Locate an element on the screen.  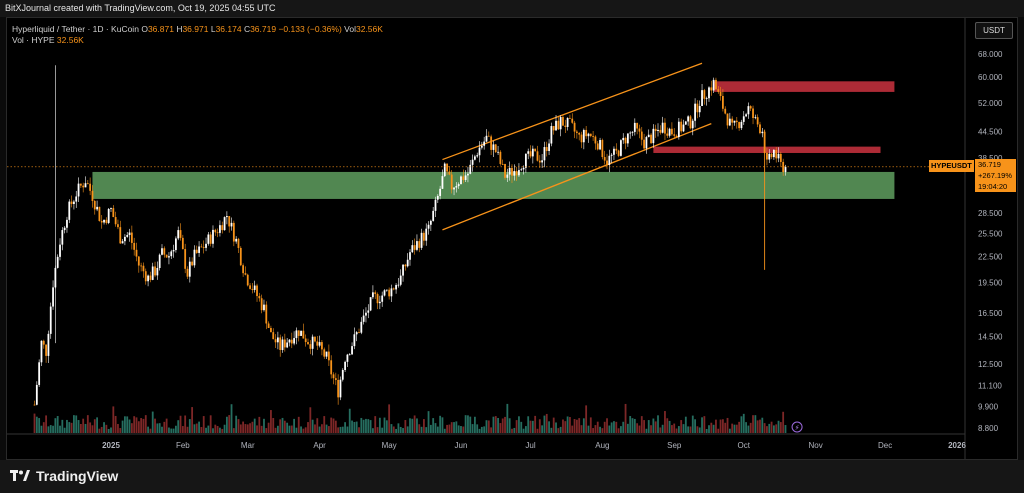
y-tick-label: 8.800 is located at coordinates (988, 428).